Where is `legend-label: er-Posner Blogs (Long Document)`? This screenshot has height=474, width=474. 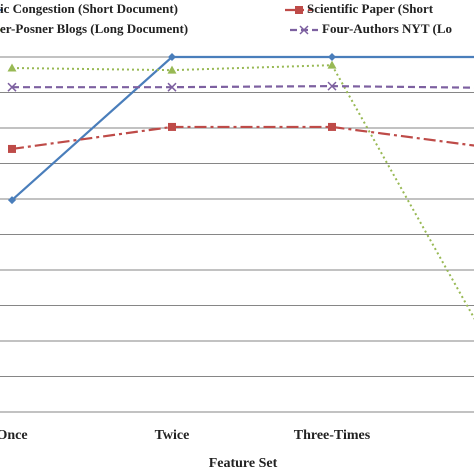 legend-label: er-Posner Blogs (Long Document) is located at coordinates (94, 28).